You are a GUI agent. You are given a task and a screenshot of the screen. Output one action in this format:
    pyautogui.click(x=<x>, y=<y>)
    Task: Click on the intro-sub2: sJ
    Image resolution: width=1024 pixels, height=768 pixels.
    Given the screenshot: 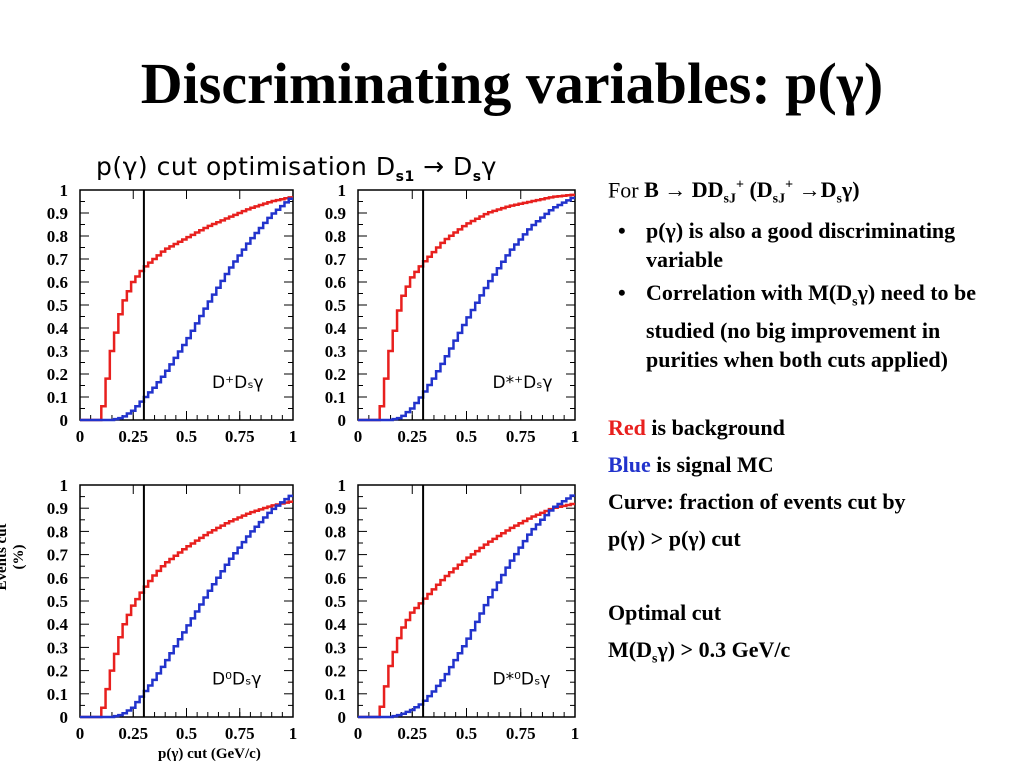 What is the action you would take?
    pyautogui.click(x=779, y=199)
    